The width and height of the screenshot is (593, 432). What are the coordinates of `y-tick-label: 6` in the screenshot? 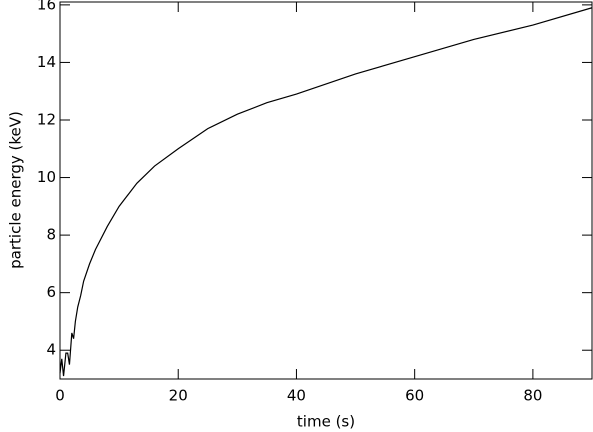 It's located at (51, 292).